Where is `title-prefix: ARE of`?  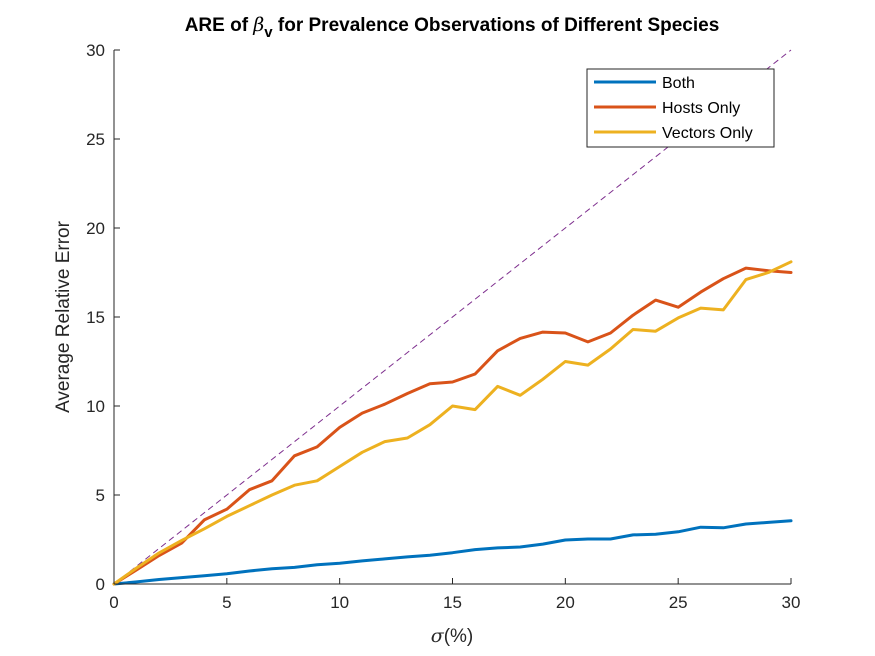
title-prefix: ARE of is located at coordinates (219, 25).